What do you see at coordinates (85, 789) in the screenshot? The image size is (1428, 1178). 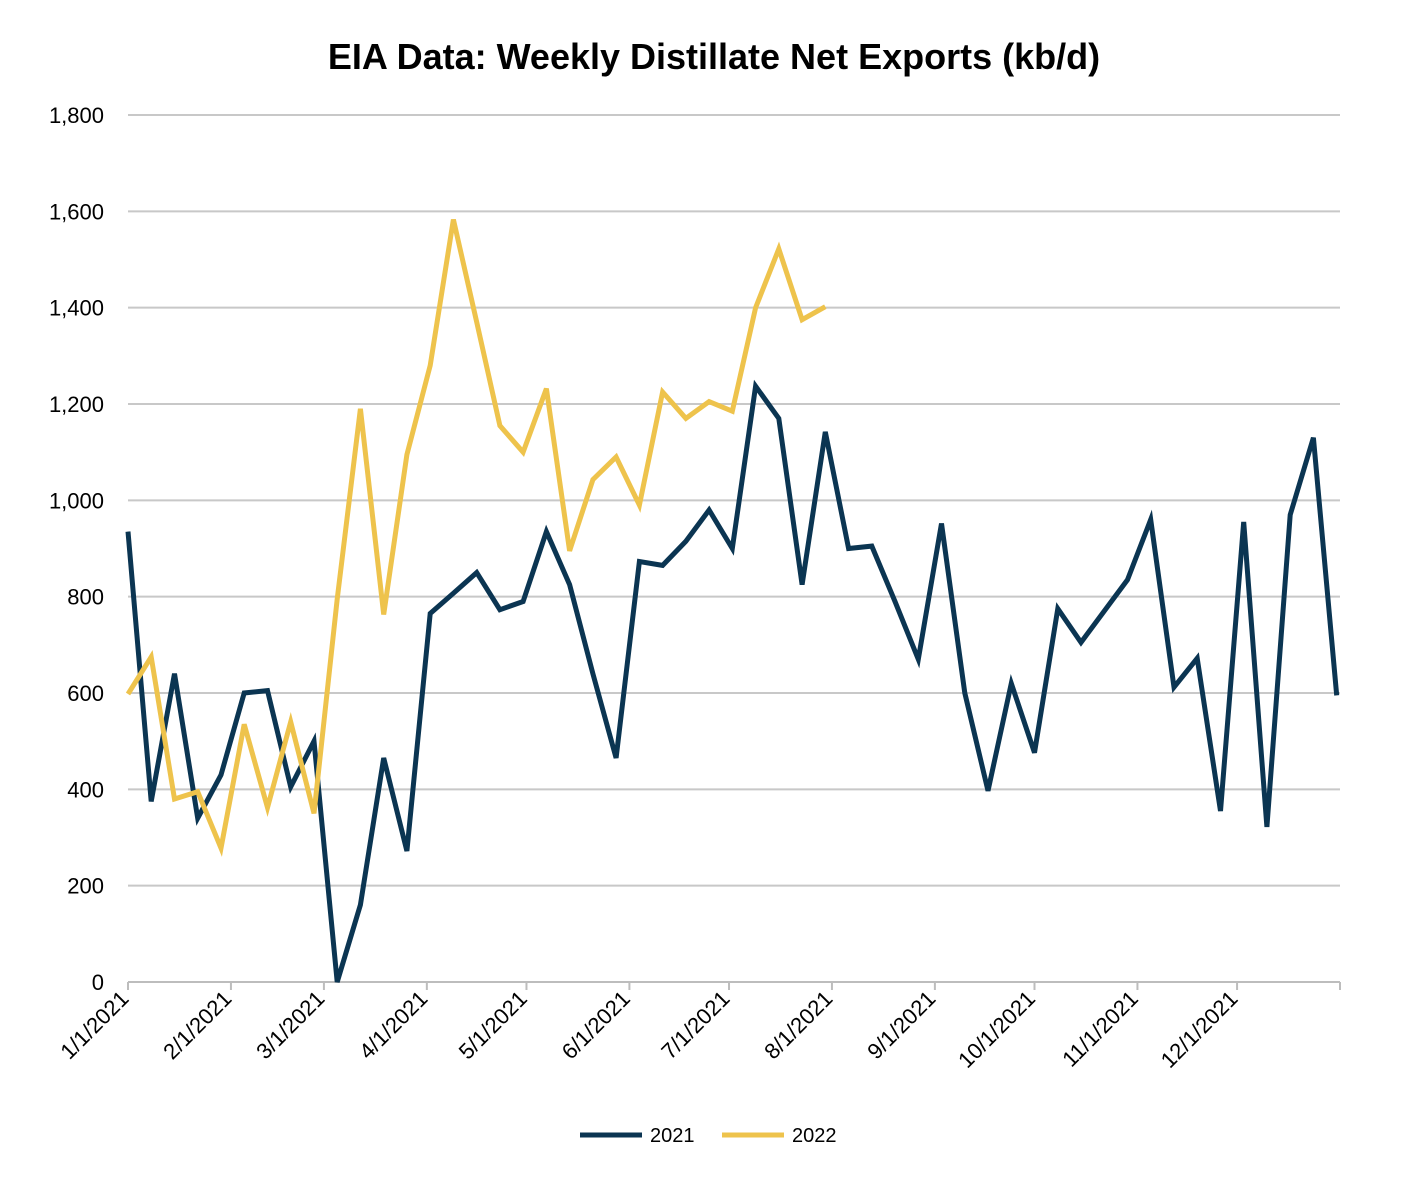 I see `y-tick-label: 400` at bounding box center [85, 789].